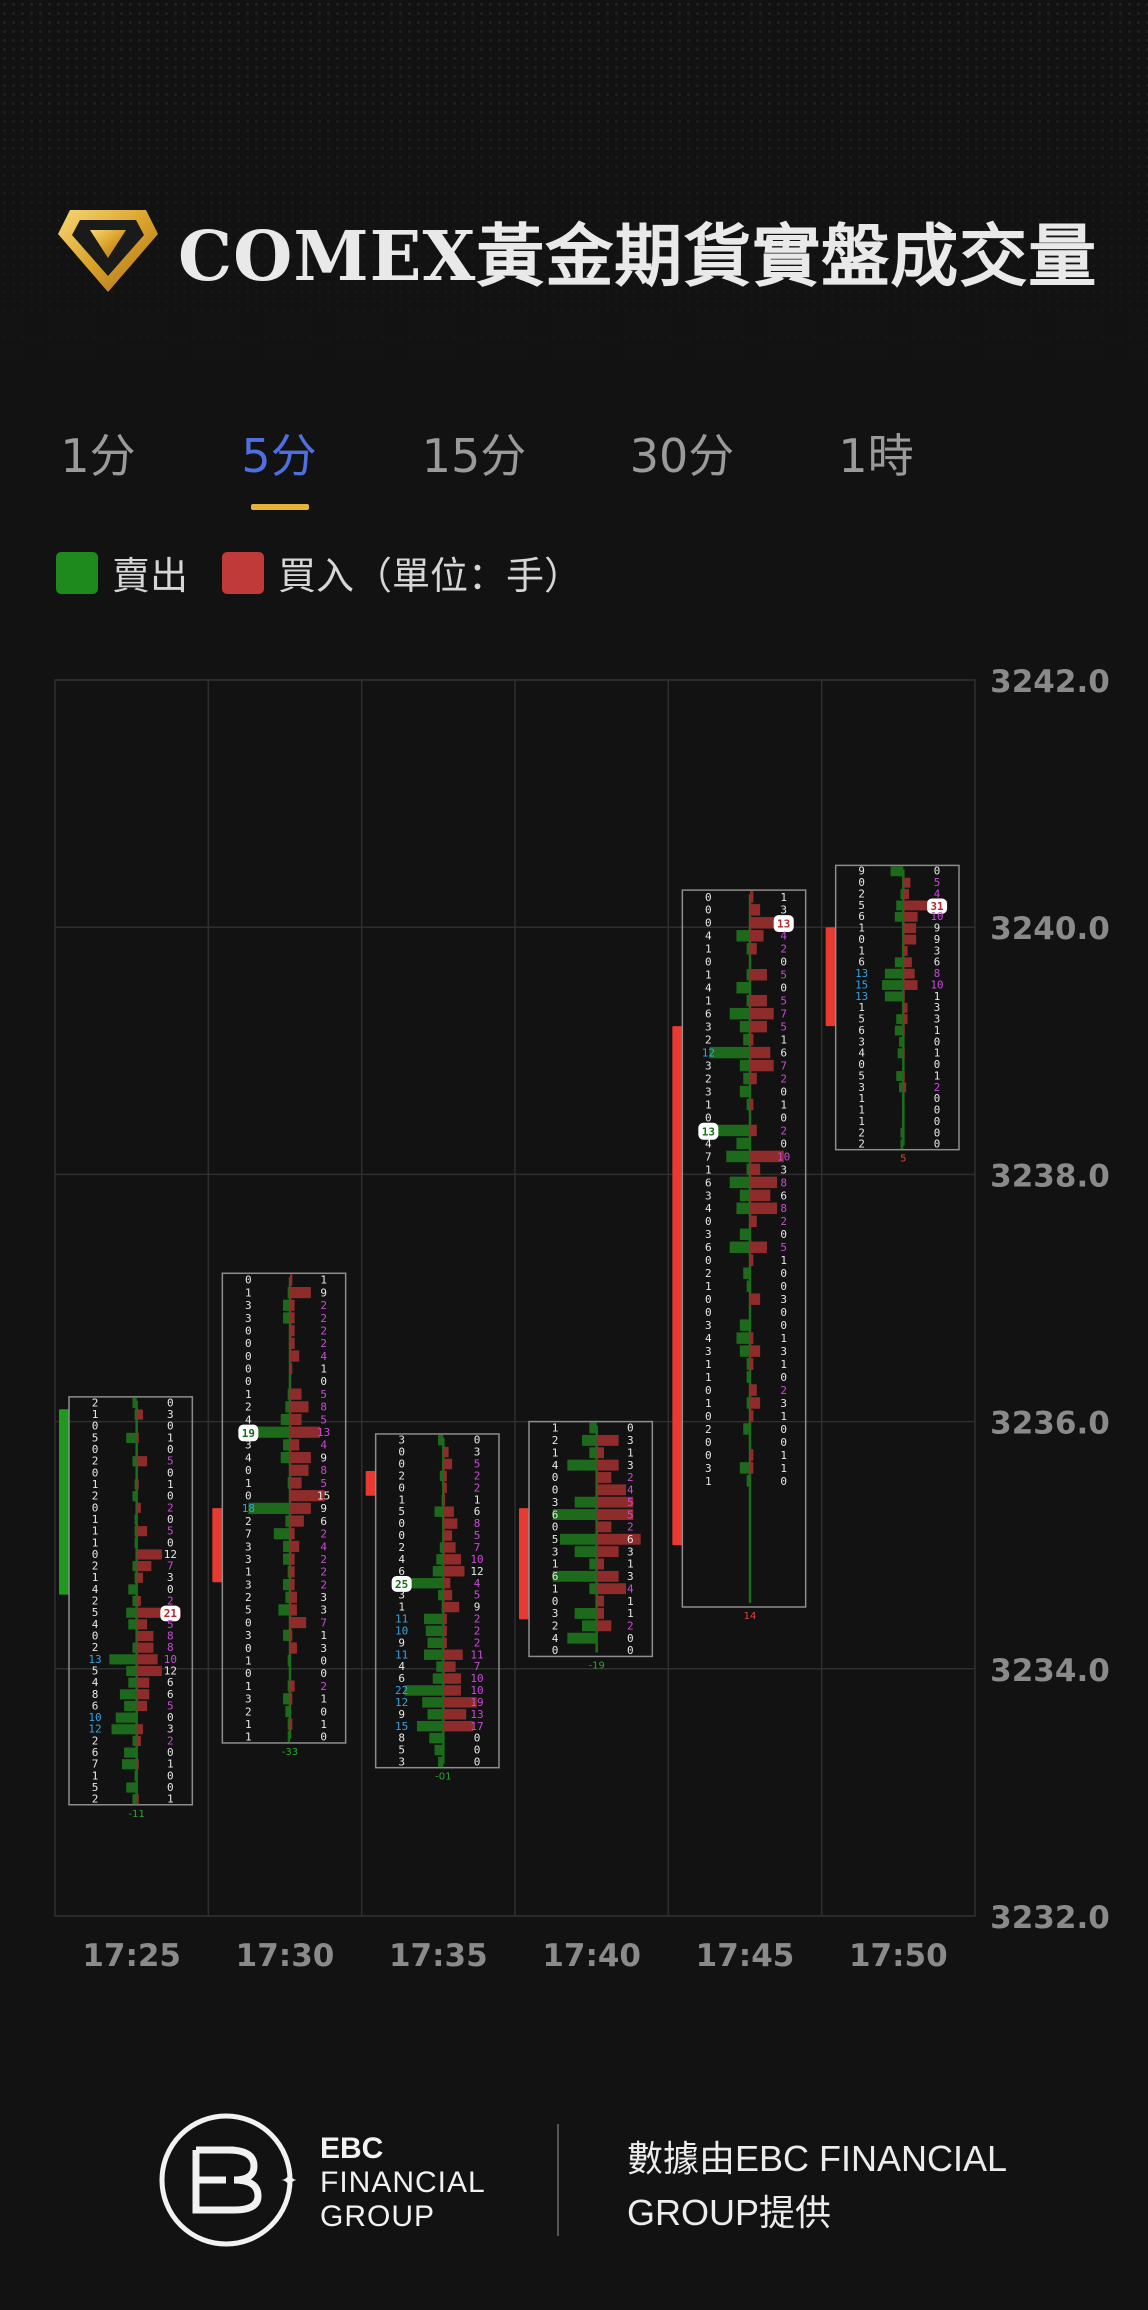  What do you see at coordinates (401, 1726) in the screenshot?
I see `sell-volume-value: 15` at bounding box center [401, 1726].